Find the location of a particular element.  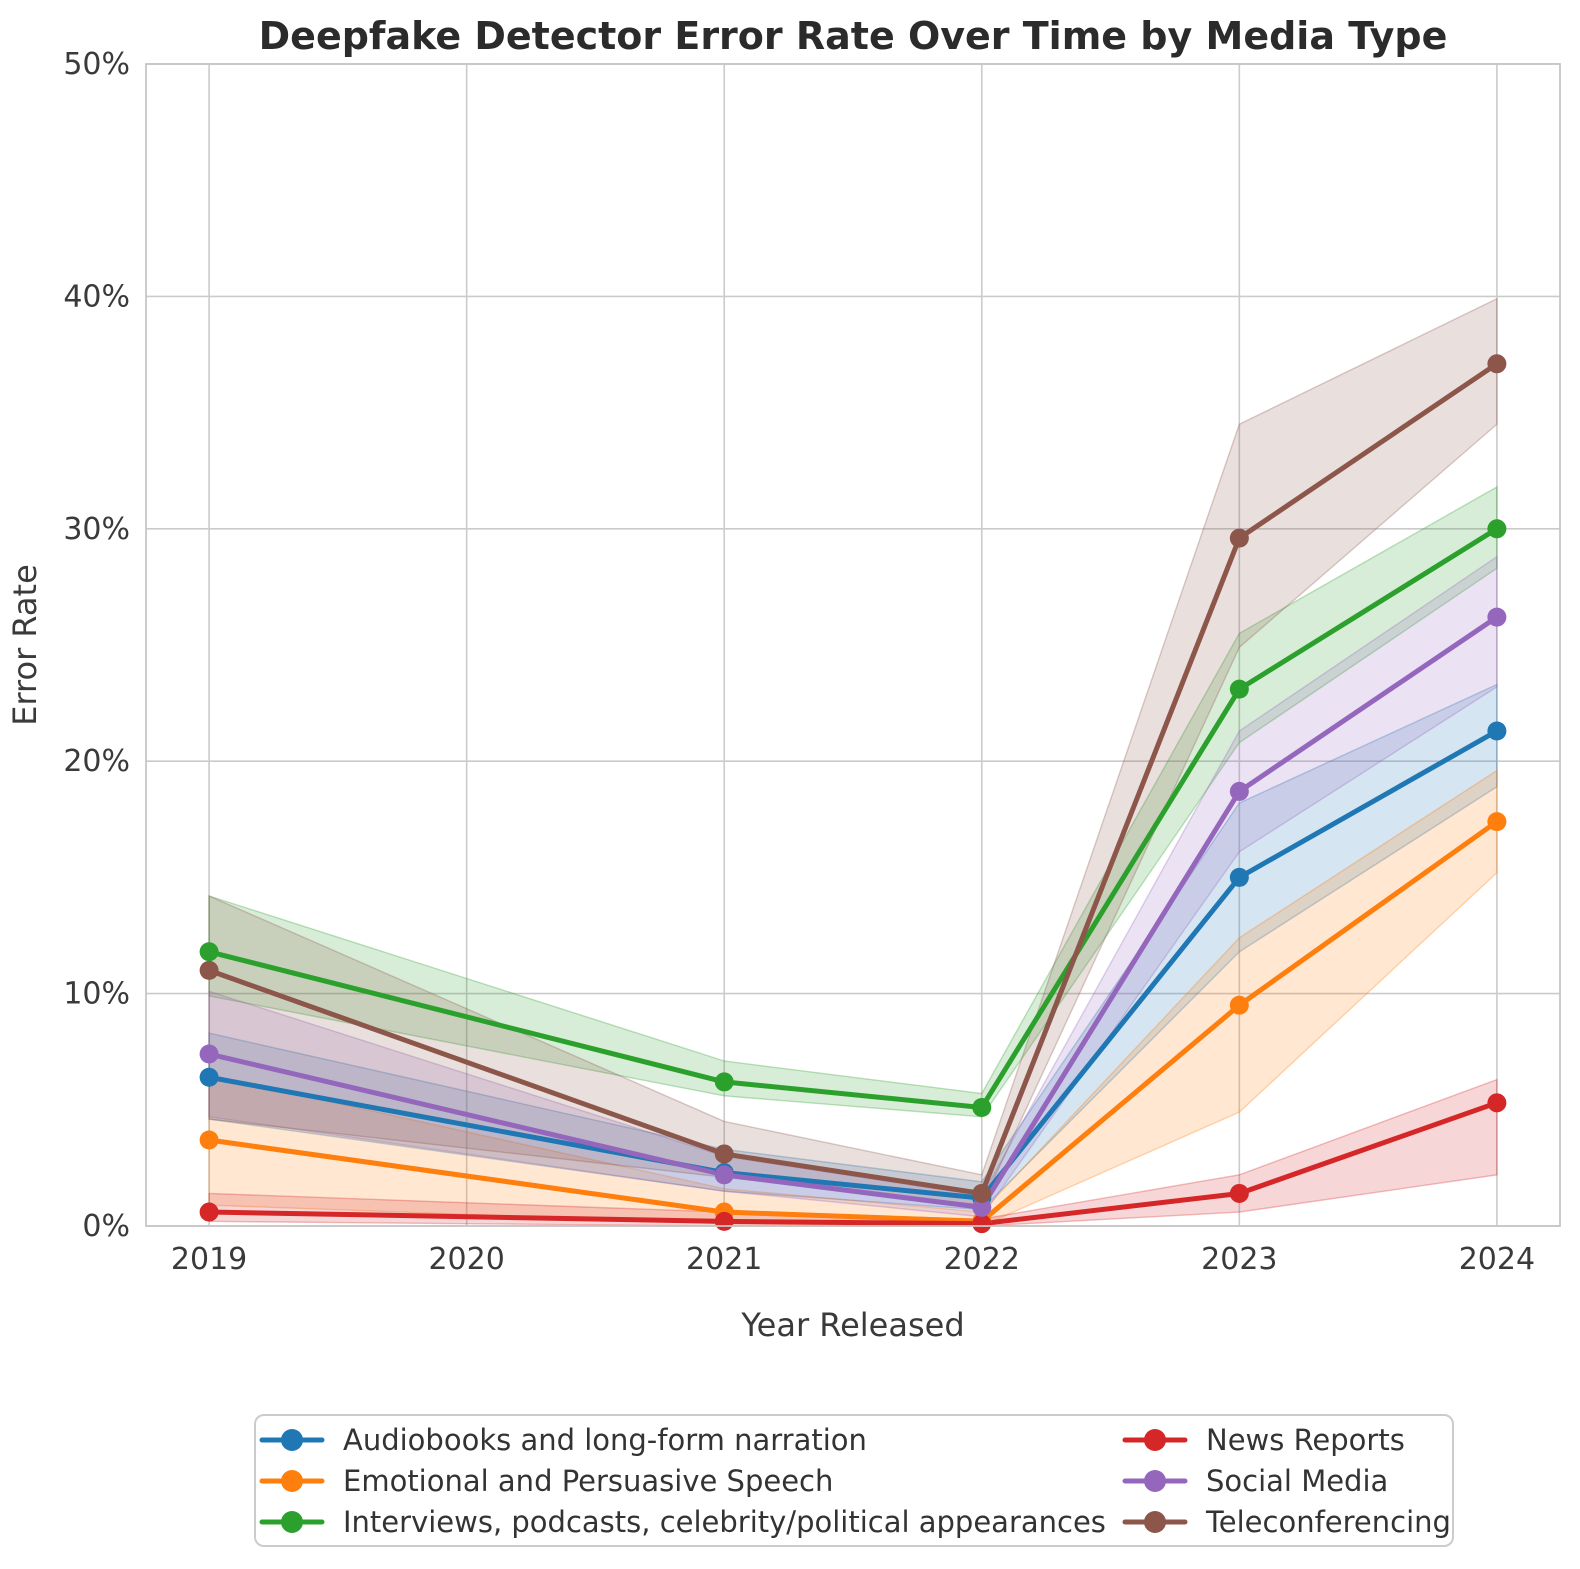

data-point-audiobooks-2019 is located at coordinates (209, 1077).